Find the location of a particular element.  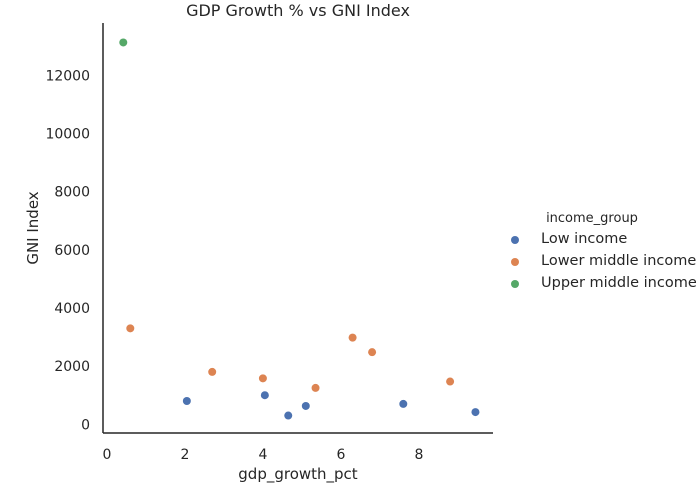

x-tick-label: 4 is located at coordinates (262, 455).